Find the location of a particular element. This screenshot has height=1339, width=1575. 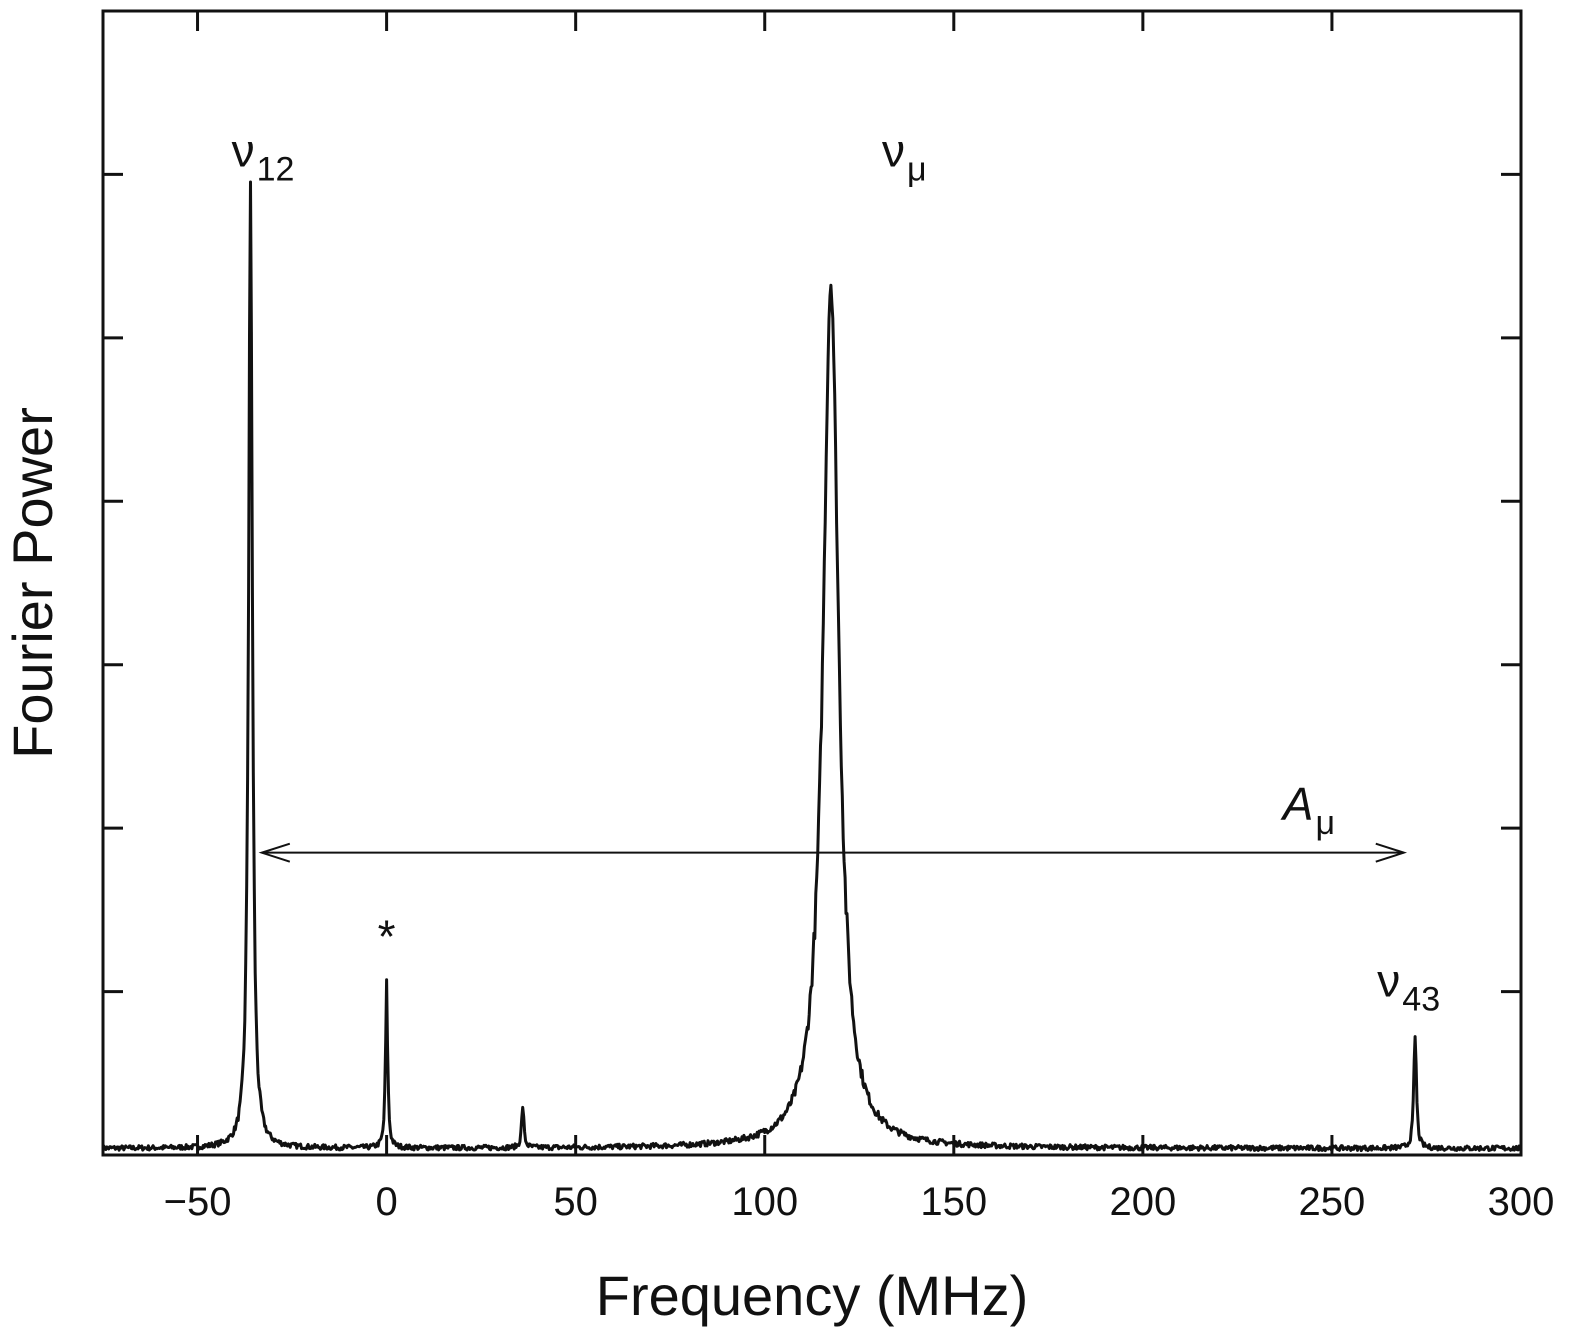

annotation-nu12: ν12 is located at coordinates (263, 156).